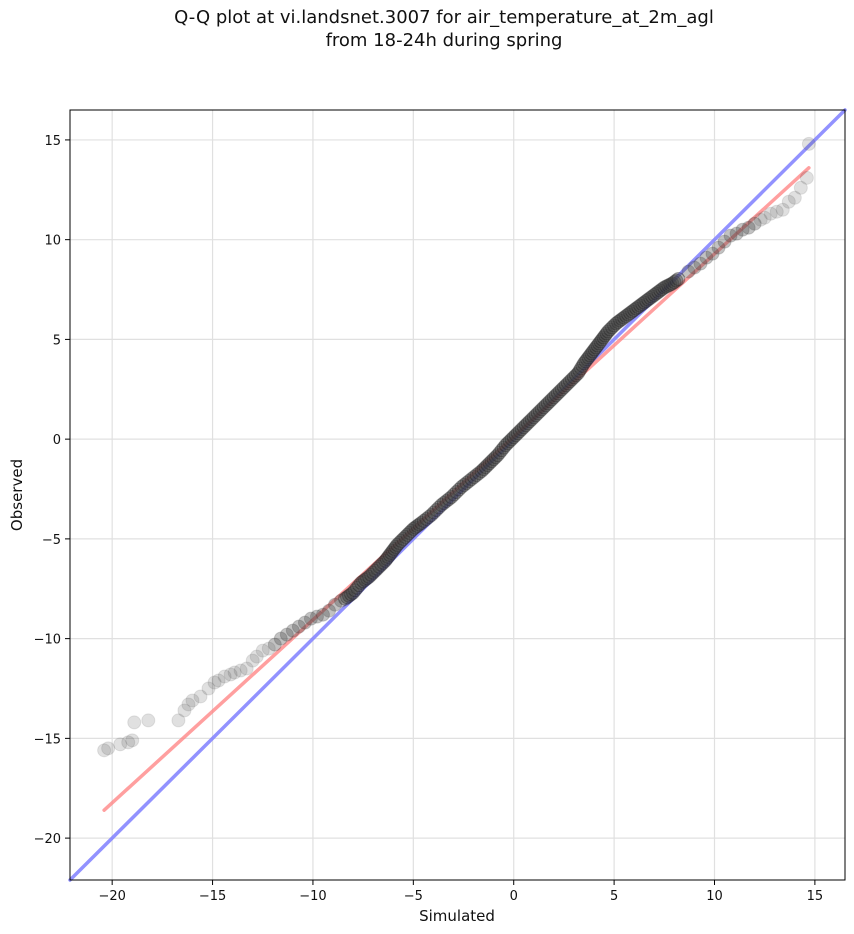 The height and width of the screenshot is (934, 854). What do you see at coordinates (51, 540) in the screenshot?
I see `y-tick-label: −5` at bounding box center [51, 540].